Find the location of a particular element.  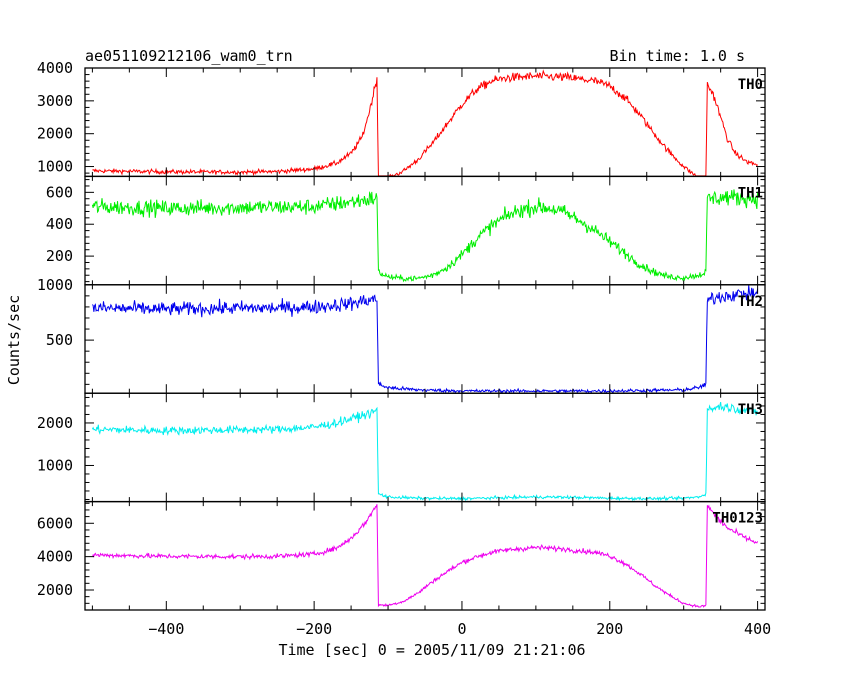

chart-title: ae051109212106_wam0_trn is located at coordinates (189, 56).